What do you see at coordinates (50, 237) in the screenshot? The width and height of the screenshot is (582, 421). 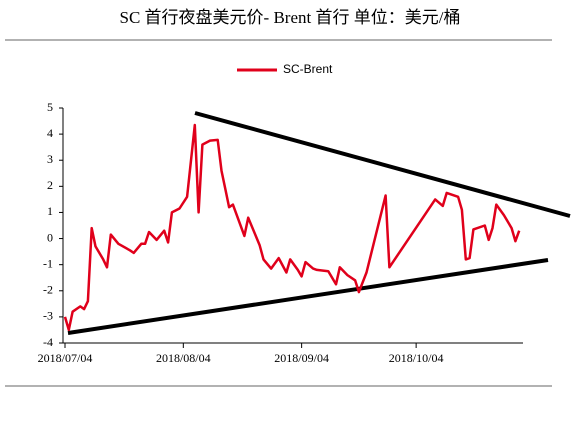 I see `y-tick-label: 0` at bounding box center [50, 237].